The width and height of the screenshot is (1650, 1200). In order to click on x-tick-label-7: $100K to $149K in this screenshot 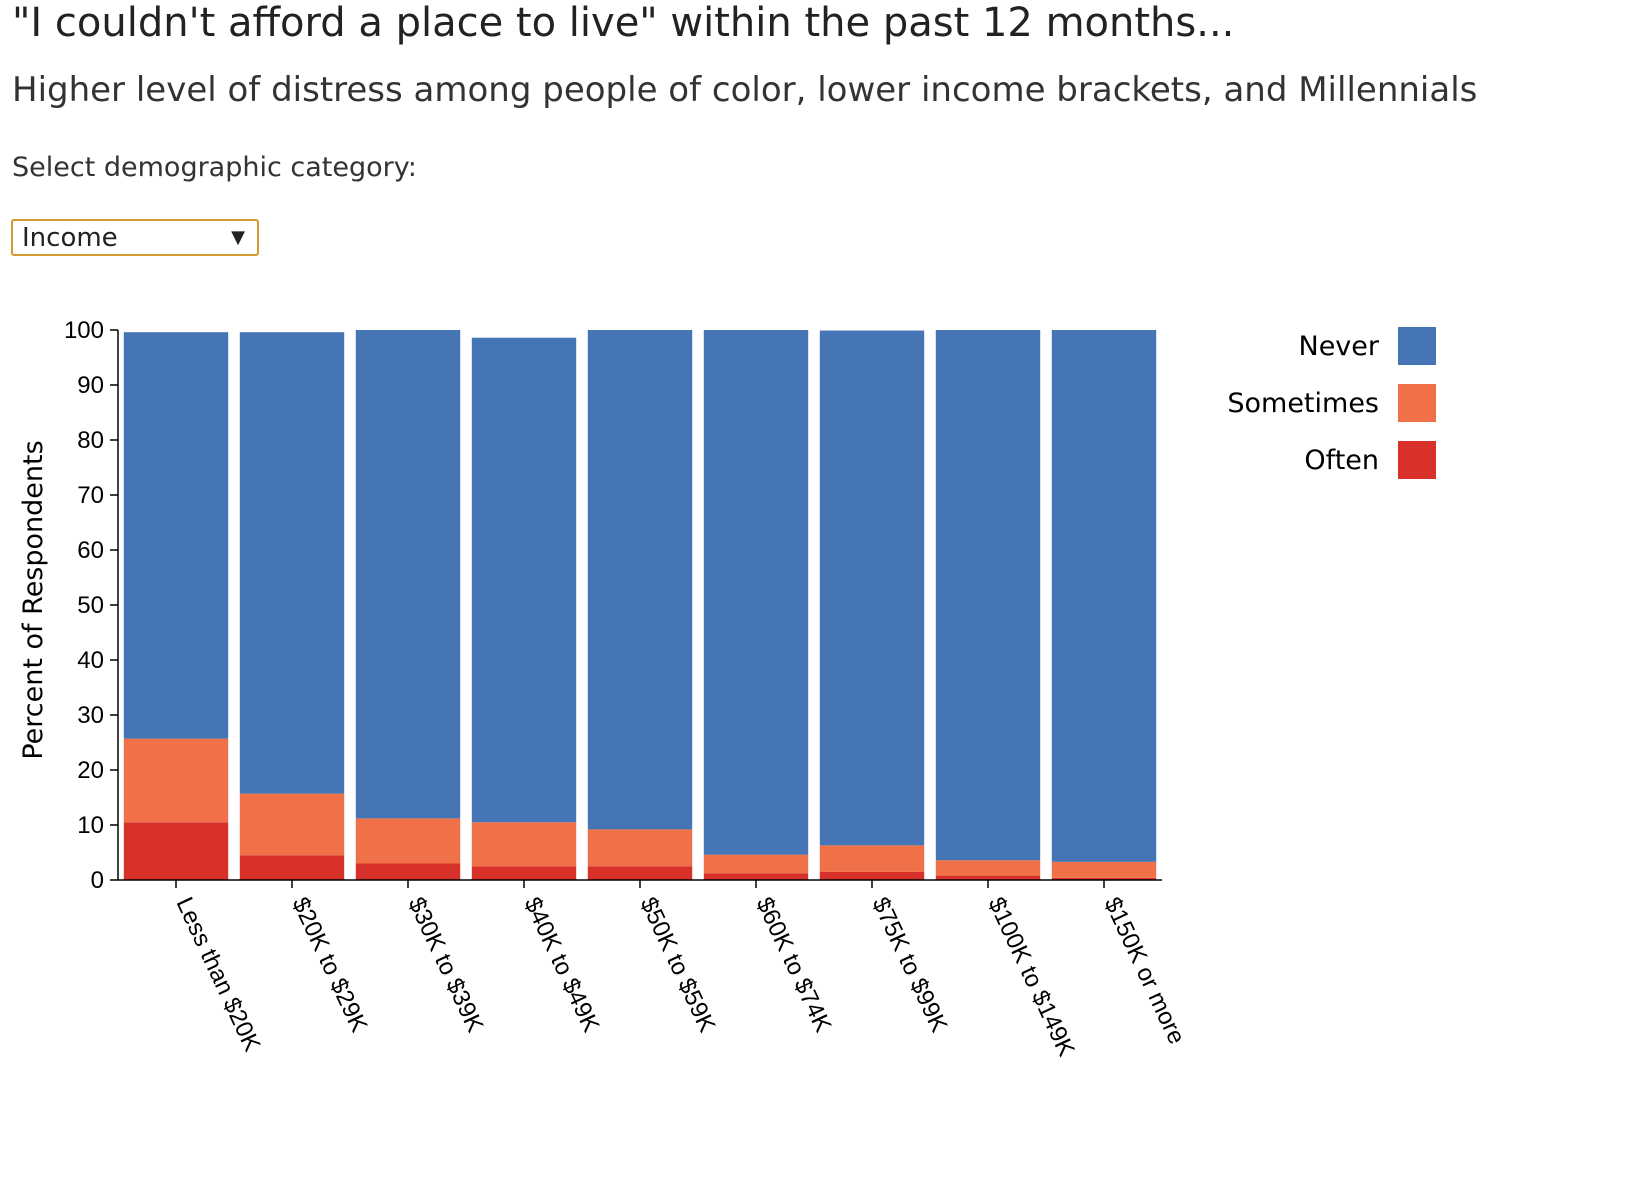, I will do `click(1031, 976)`.